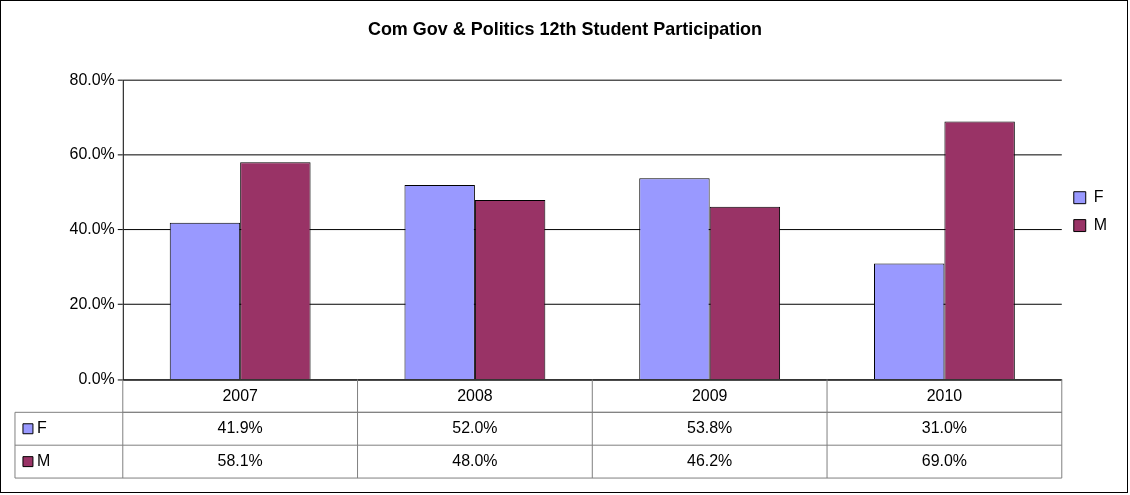  Describe the element at coordinates (944, 396) in the screenshot. I see `x-tick-label: 2010` at that location.